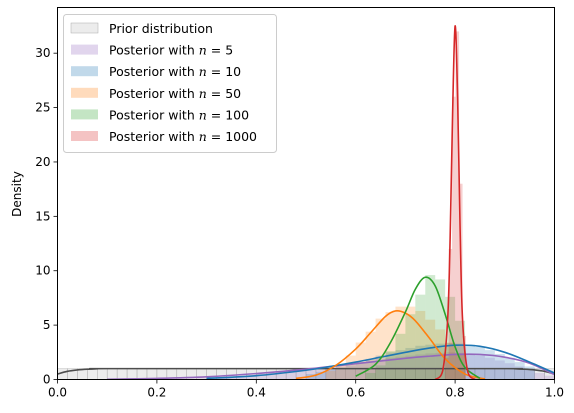 The width and height of the screenshot is (574, 413). What do you see at coordinates (57, 393) in the screenshot?
I see `x-tick-label: 0.0` at bounding box center [57, 393].